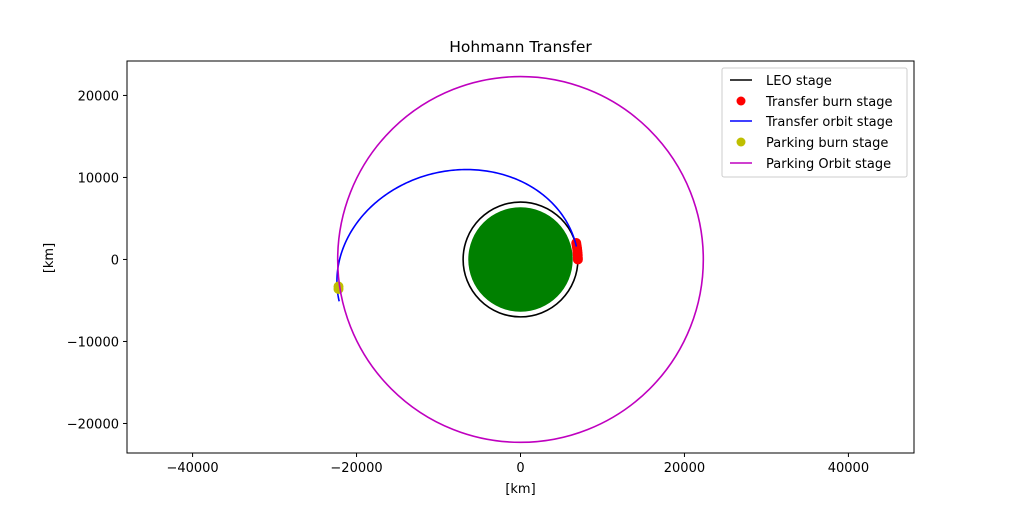  I want to click on legend-label-parking-orbit: Parking Orbit stage, so click(828, 164).